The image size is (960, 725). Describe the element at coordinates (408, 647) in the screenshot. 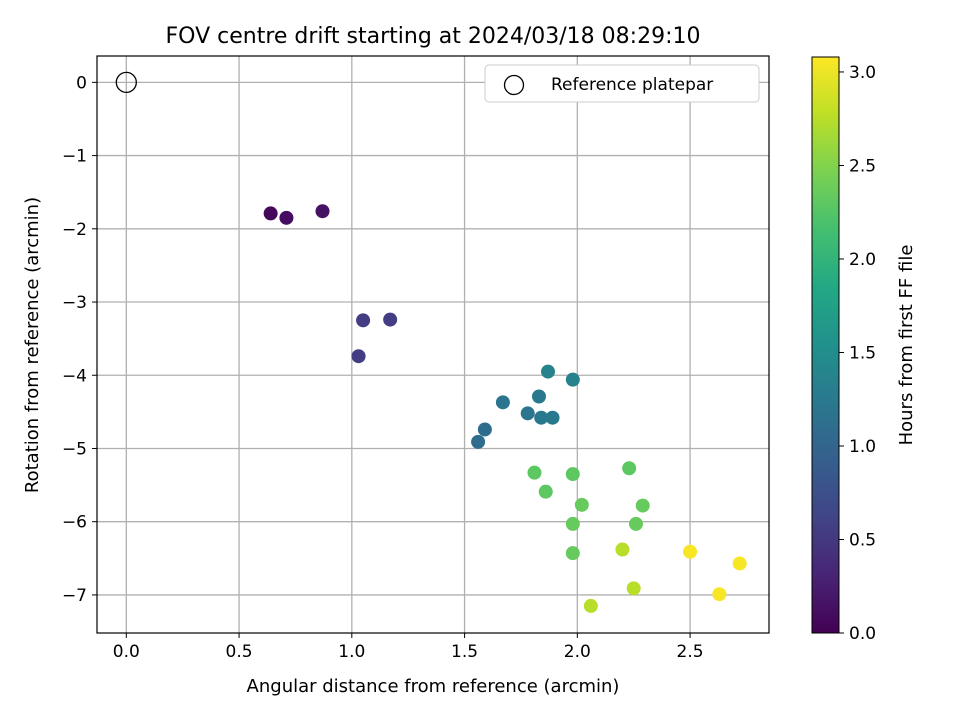

I see `x-axis-ticks: 0.0 0.5 1.0 1.5 2.0 2.5` at that location.